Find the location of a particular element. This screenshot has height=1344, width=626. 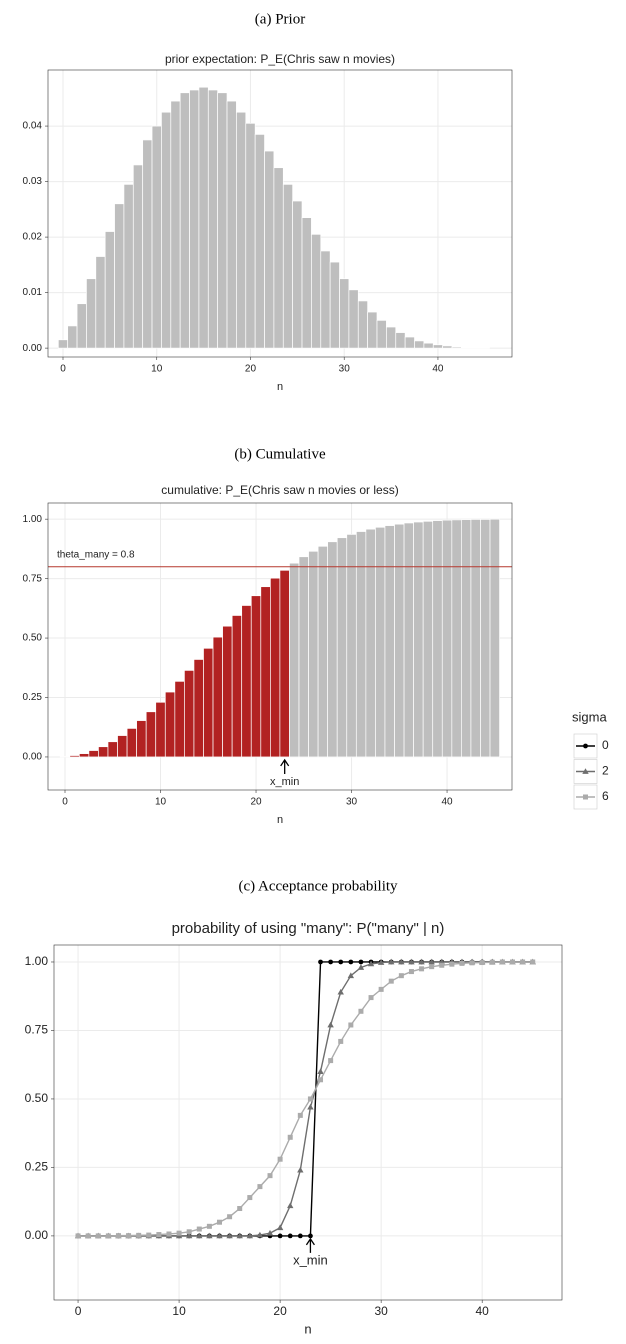

y-tick-label: 0.04 is located at coordinates (33, 126).